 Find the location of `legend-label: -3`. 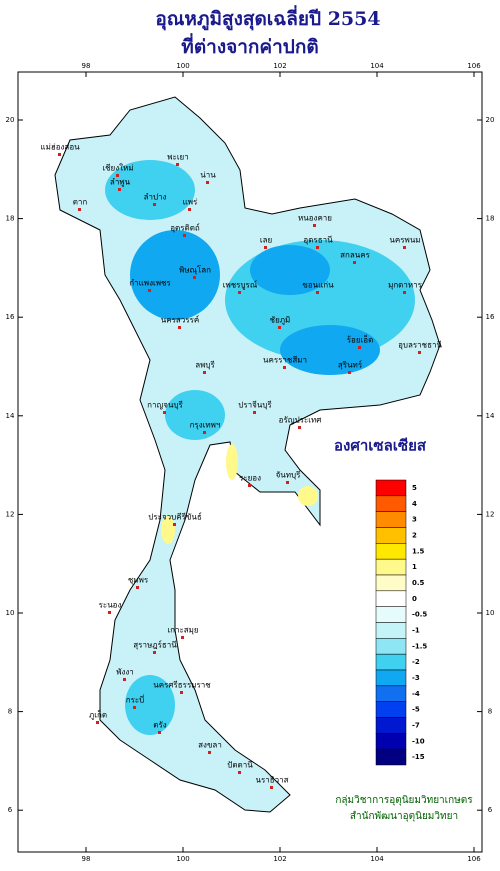

legend-label: -3 is located at coordinates (416, 678).